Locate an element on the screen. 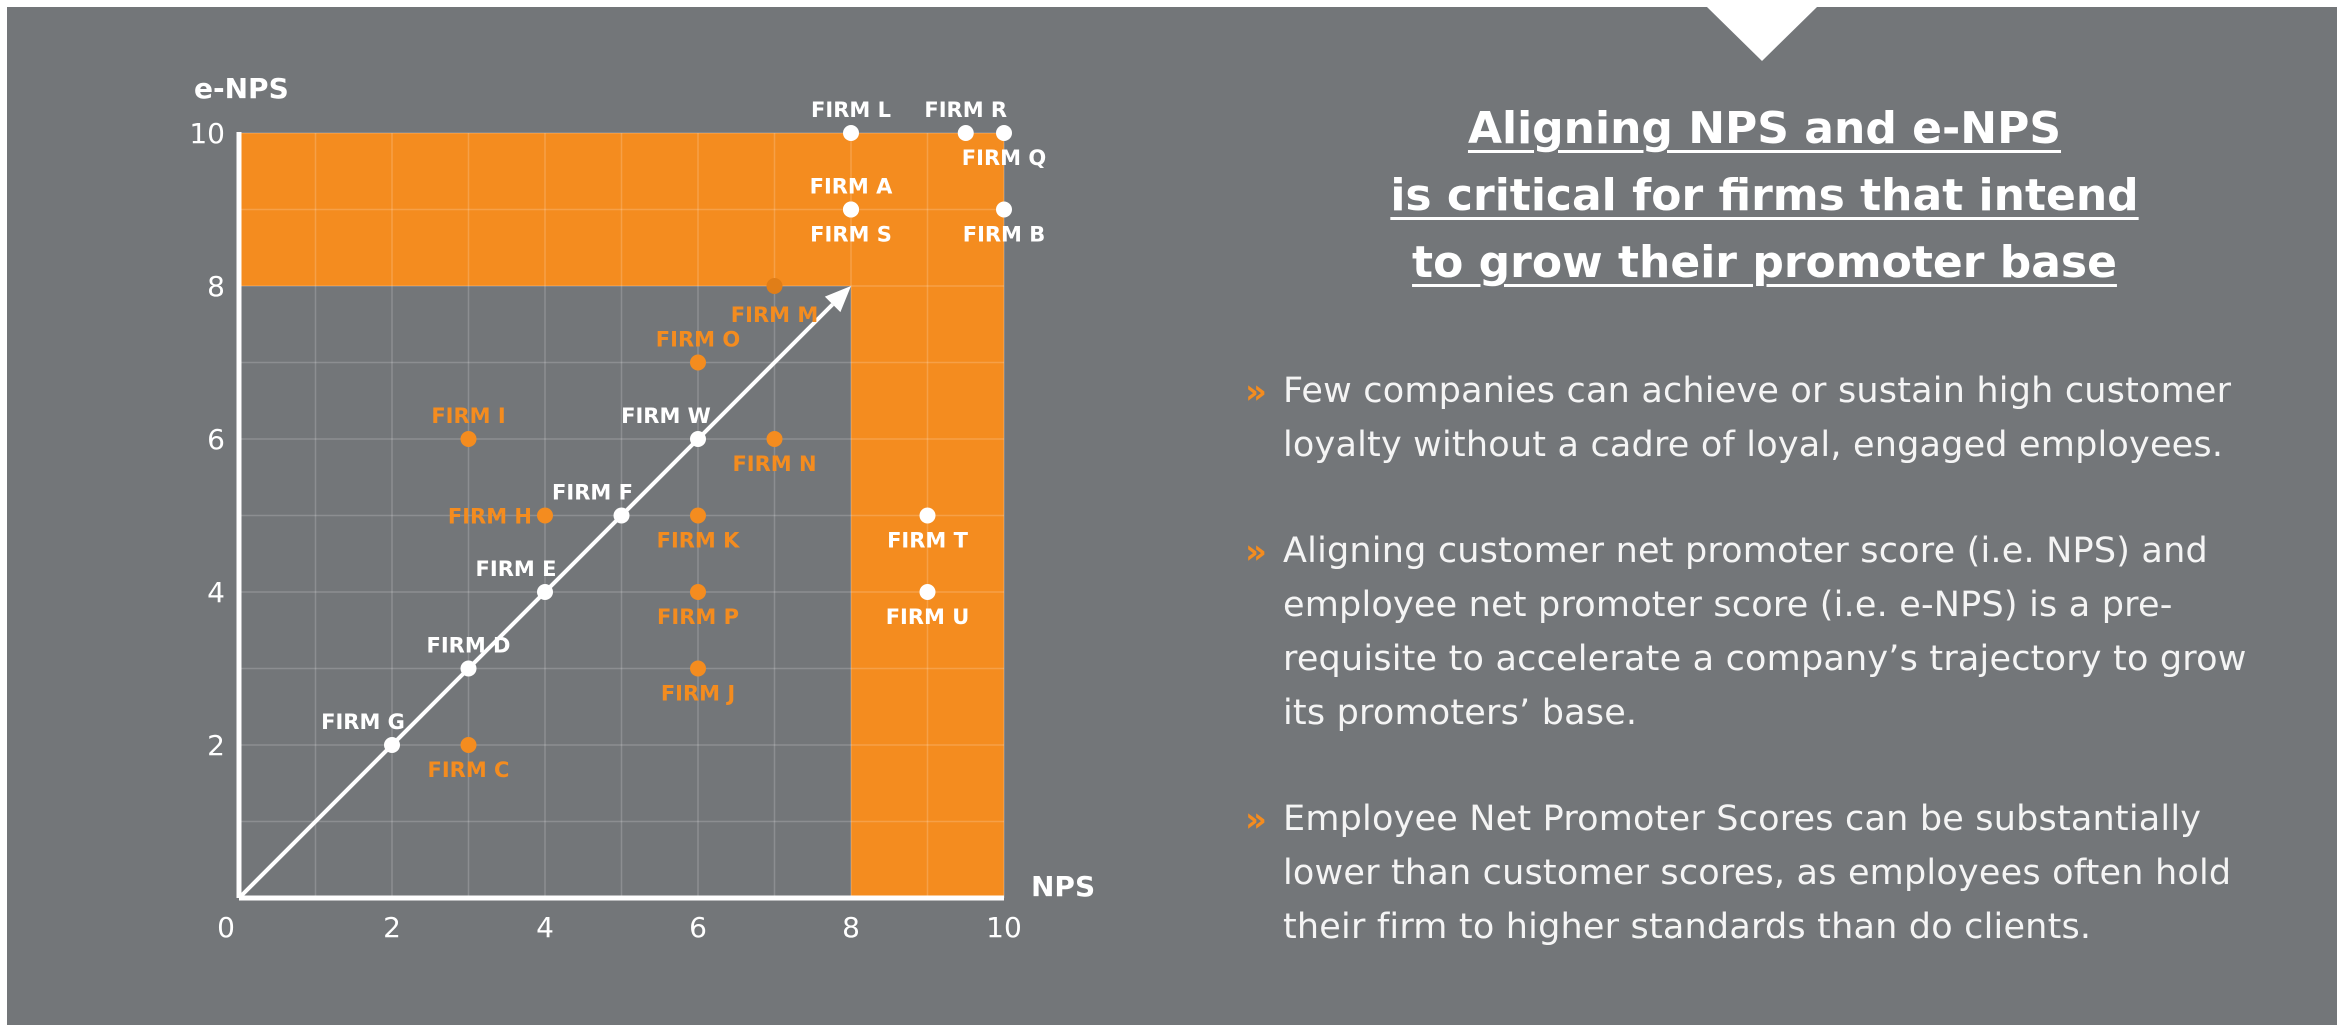 This screenshot has width=2344, height=1032. firm-label: FIRM C is located at coordinates (469, 770).